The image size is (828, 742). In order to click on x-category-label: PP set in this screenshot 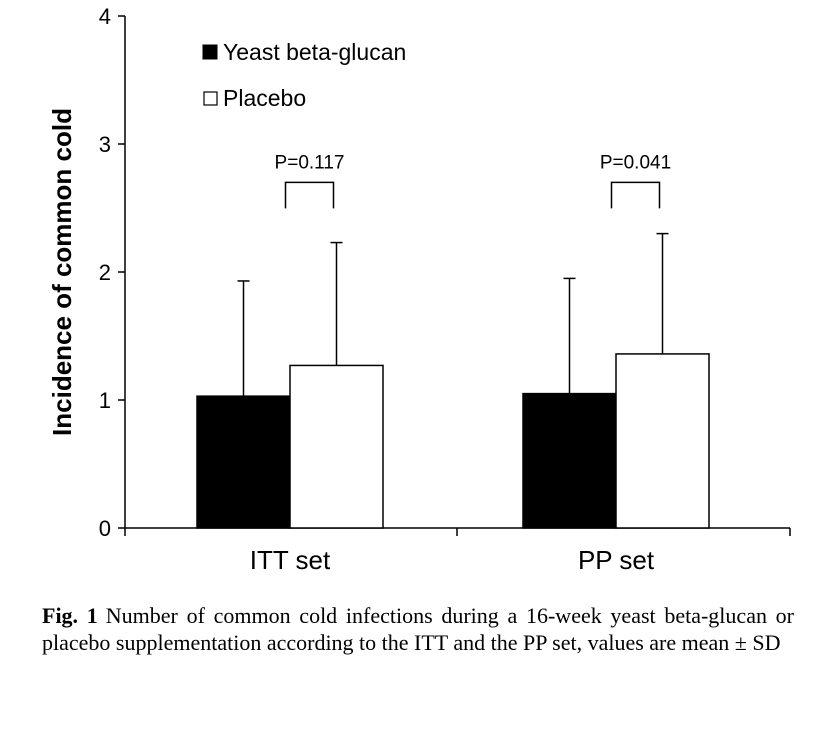, I will do `click(616, 560)`.